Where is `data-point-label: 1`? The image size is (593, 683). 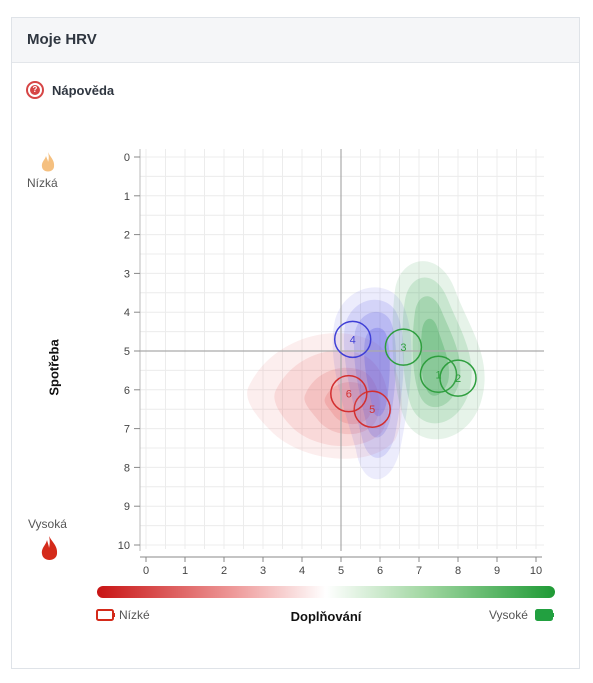 data-point-label: 1 is located at coordinates (438, 375).